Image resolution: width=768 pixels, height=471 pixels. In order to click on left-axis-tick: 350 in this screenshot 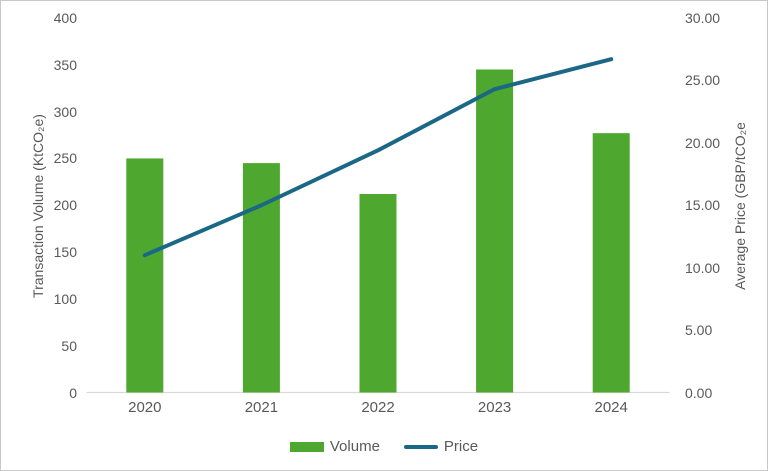, I will do `click(65, 64)`.